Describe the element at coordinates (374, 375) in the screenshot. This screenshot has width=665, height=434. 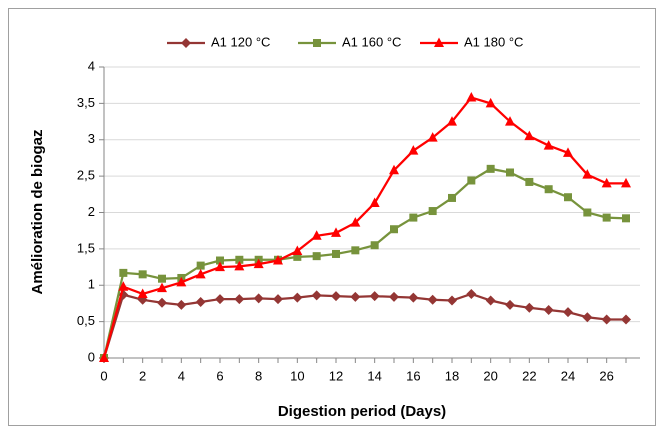
I see `x-tick-label: 14` at that location.